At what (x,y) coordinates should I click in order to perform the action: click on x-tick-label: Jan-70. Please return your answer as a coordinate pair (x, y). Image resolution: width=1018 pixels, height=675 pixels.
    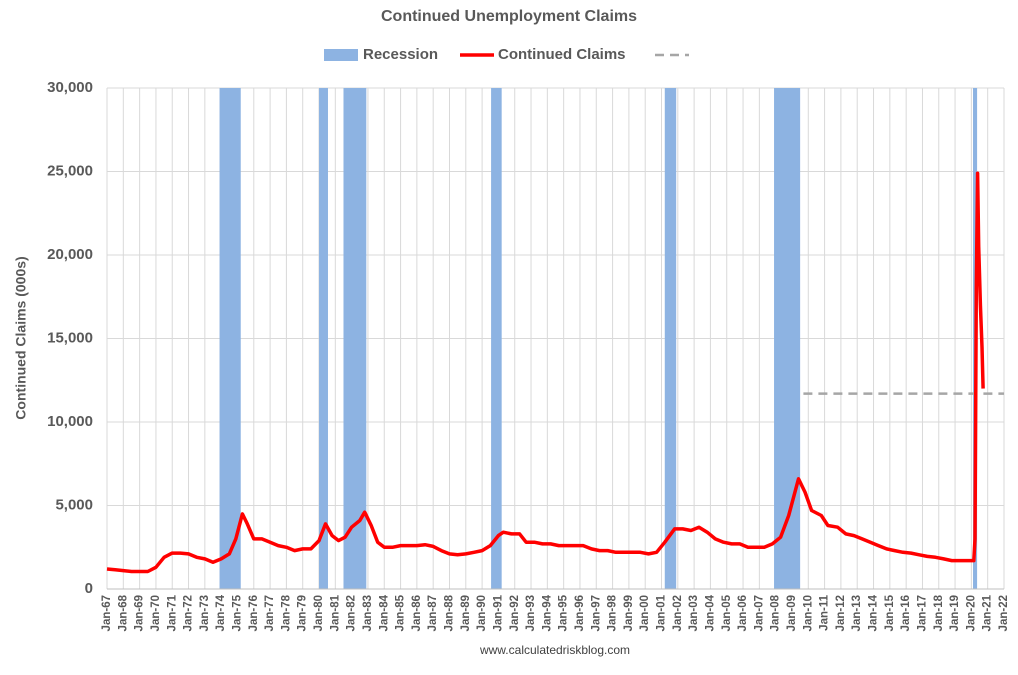
    Looking at the image, I should click on (156, 613).